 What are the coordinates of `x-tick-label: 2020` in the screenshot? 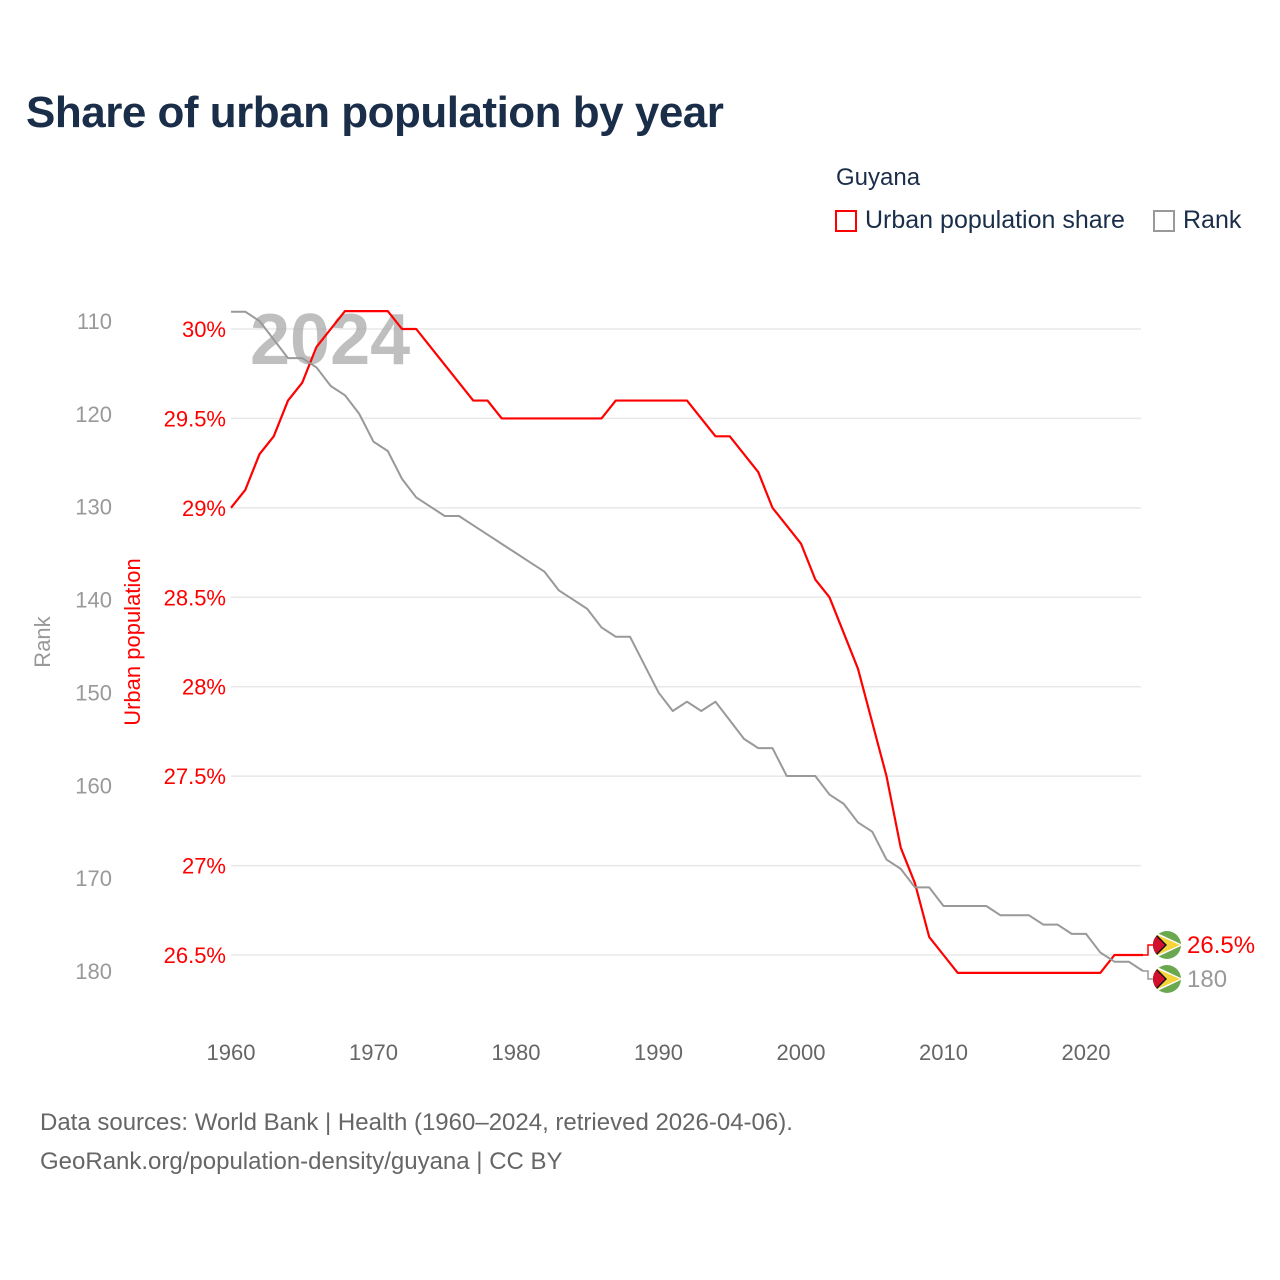 It's located at (1086, 1052).